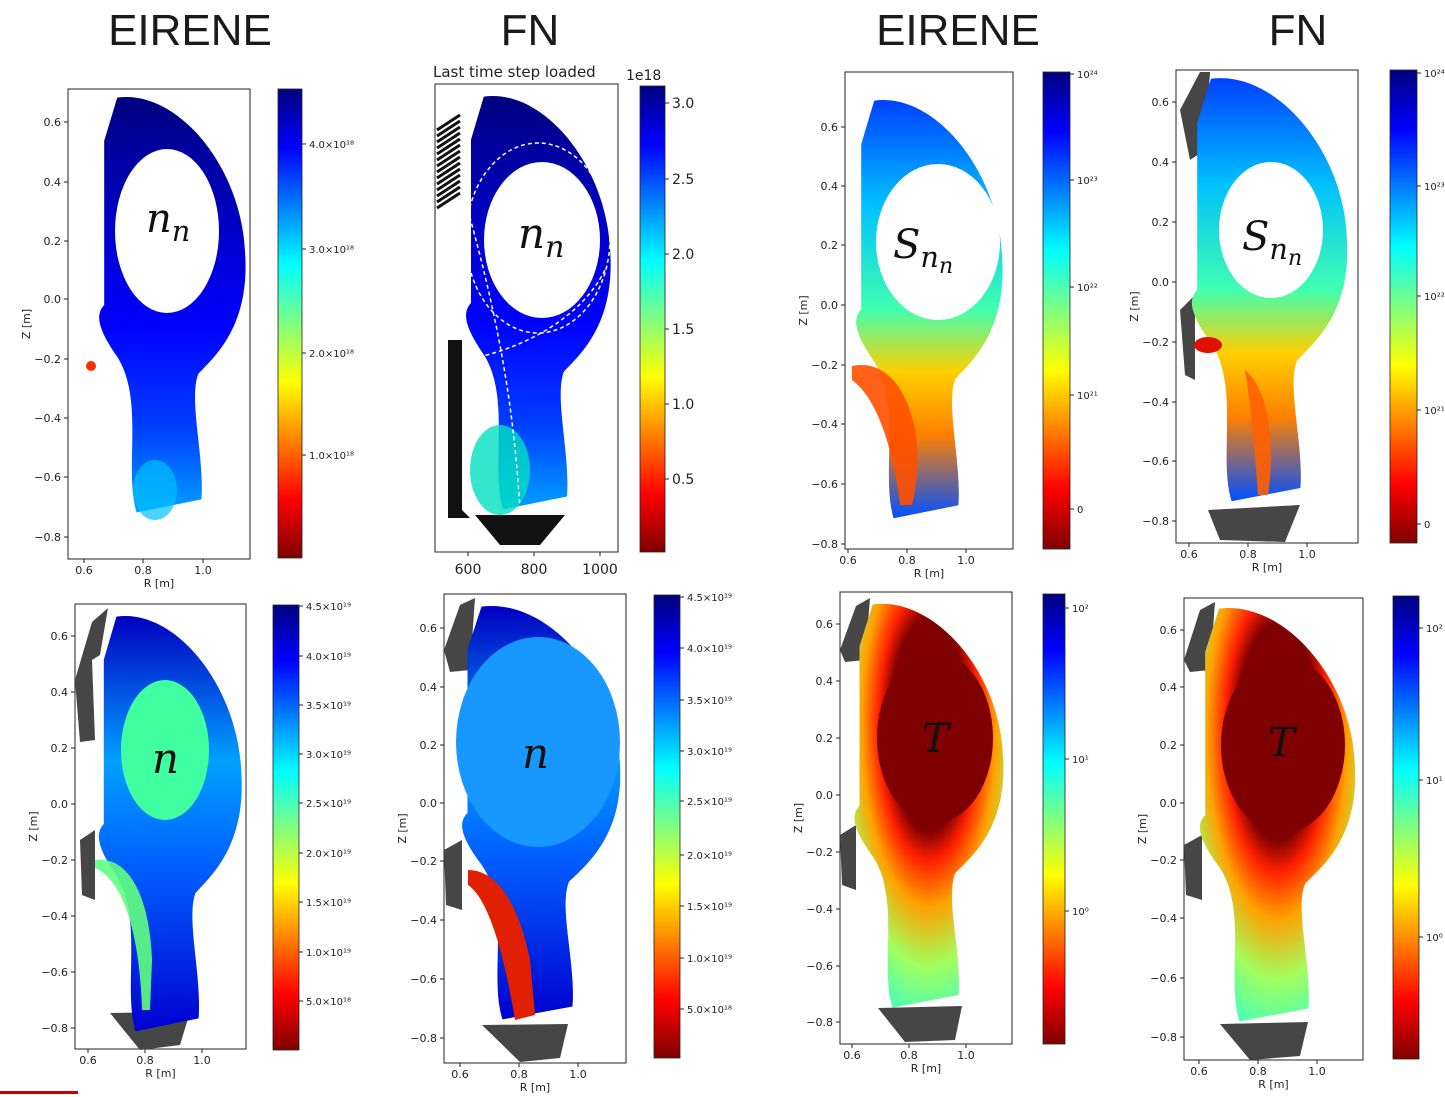 This screenshot has width=1445, height=1097. What do you see at coordinates (190, 30) in the screenshot?
I see `header-eirene-1: EIRENE` at bounding box center [190, 30].